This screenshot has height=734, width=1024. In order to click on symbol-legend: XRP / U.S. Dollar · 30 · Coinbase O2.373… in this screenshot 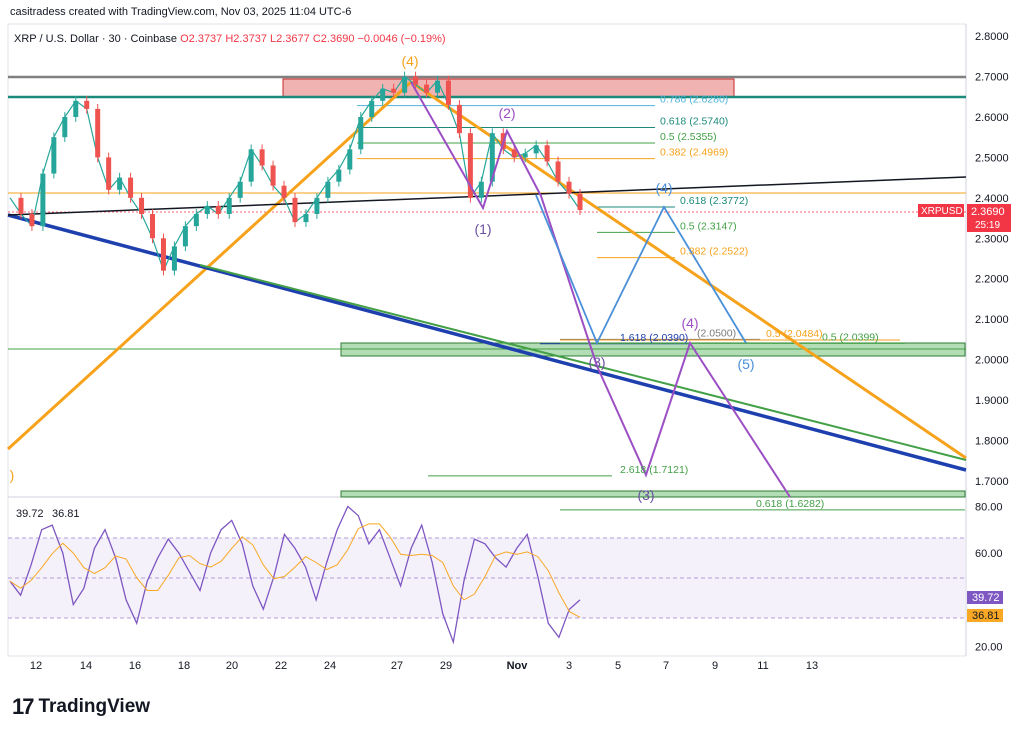, I will do `click(230, 39)`.